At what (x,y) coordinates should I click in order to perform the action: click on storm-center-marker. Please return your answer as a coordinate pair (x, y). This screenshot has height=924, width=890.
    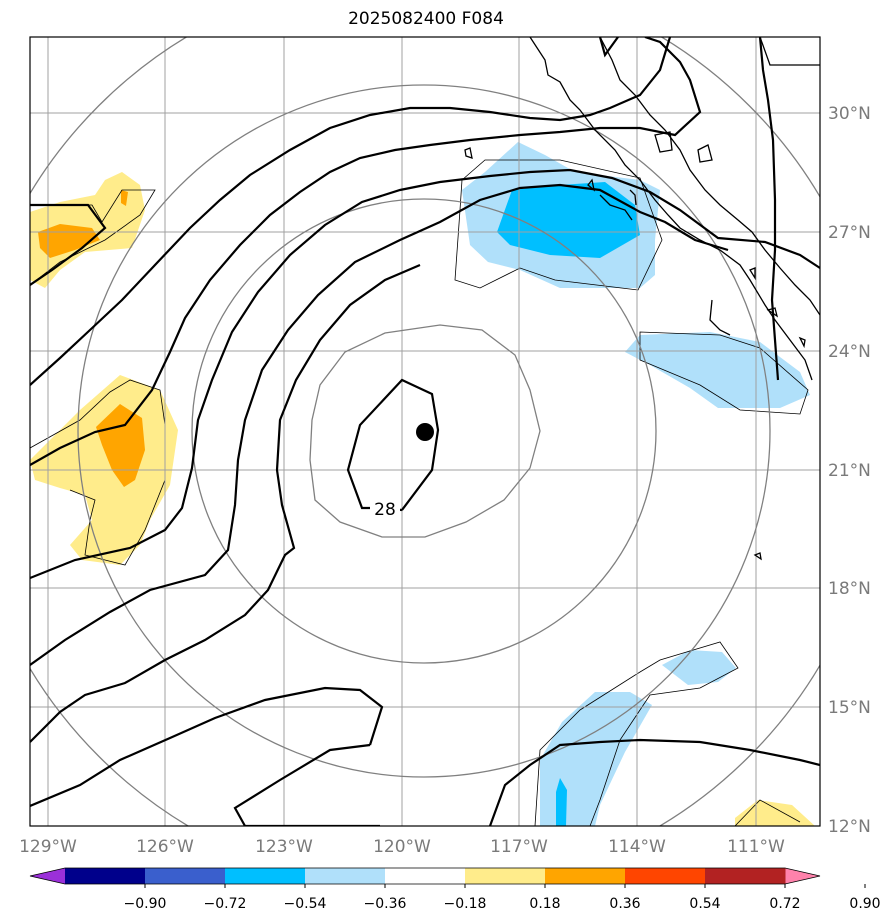
    Looking at the image, I should click on (425, 432).